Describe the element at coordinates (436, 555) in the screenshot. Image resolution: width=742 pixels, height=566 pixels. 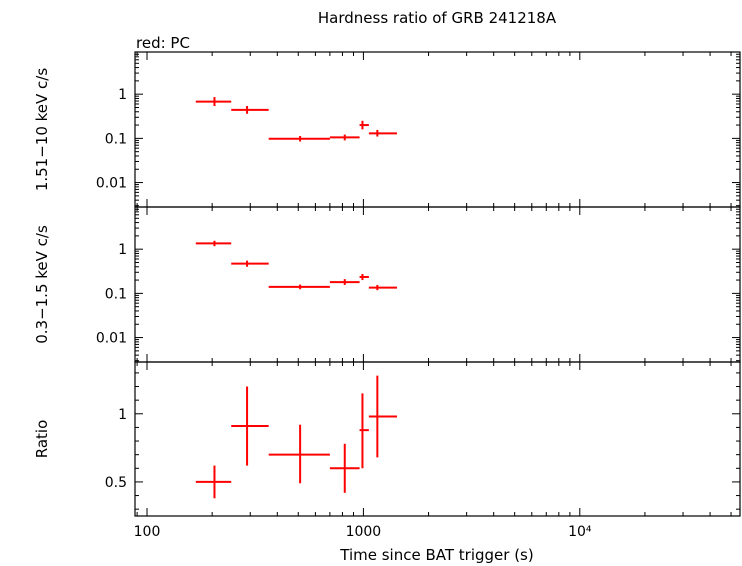
I see `x-axis-label: Time since BAT trigger (s)` at that location.